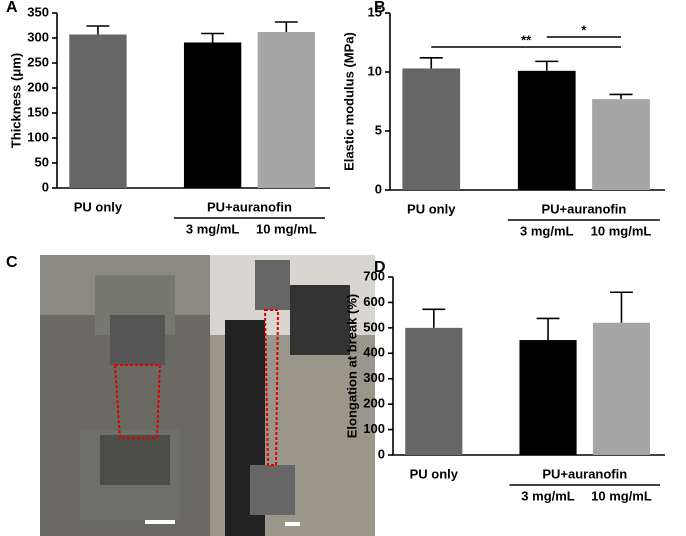  I want to click on y-axis-label: Elongation at break (%), so click(351, 366).